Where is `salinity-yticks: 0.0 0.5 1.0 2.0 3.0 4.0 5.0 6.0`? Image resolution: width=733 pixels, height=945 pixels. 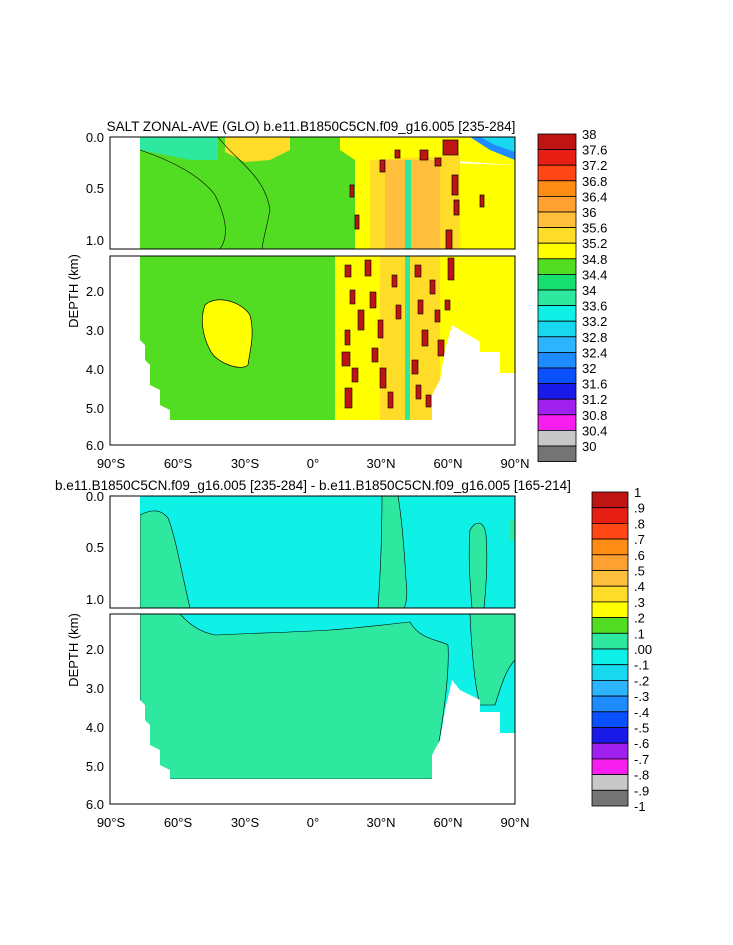
salinity-yticks: 0.0 0.5 1.0 2.0 3.0 4.0 5.0 6.0 is located at coordinates (95, 291).